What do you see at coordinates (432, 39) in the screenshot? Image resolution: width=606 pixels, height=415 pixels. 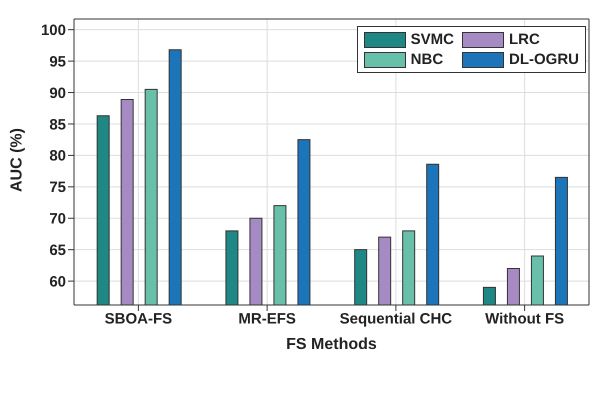 I see `legend-label: SVMC` at bounding box center [432, 39].